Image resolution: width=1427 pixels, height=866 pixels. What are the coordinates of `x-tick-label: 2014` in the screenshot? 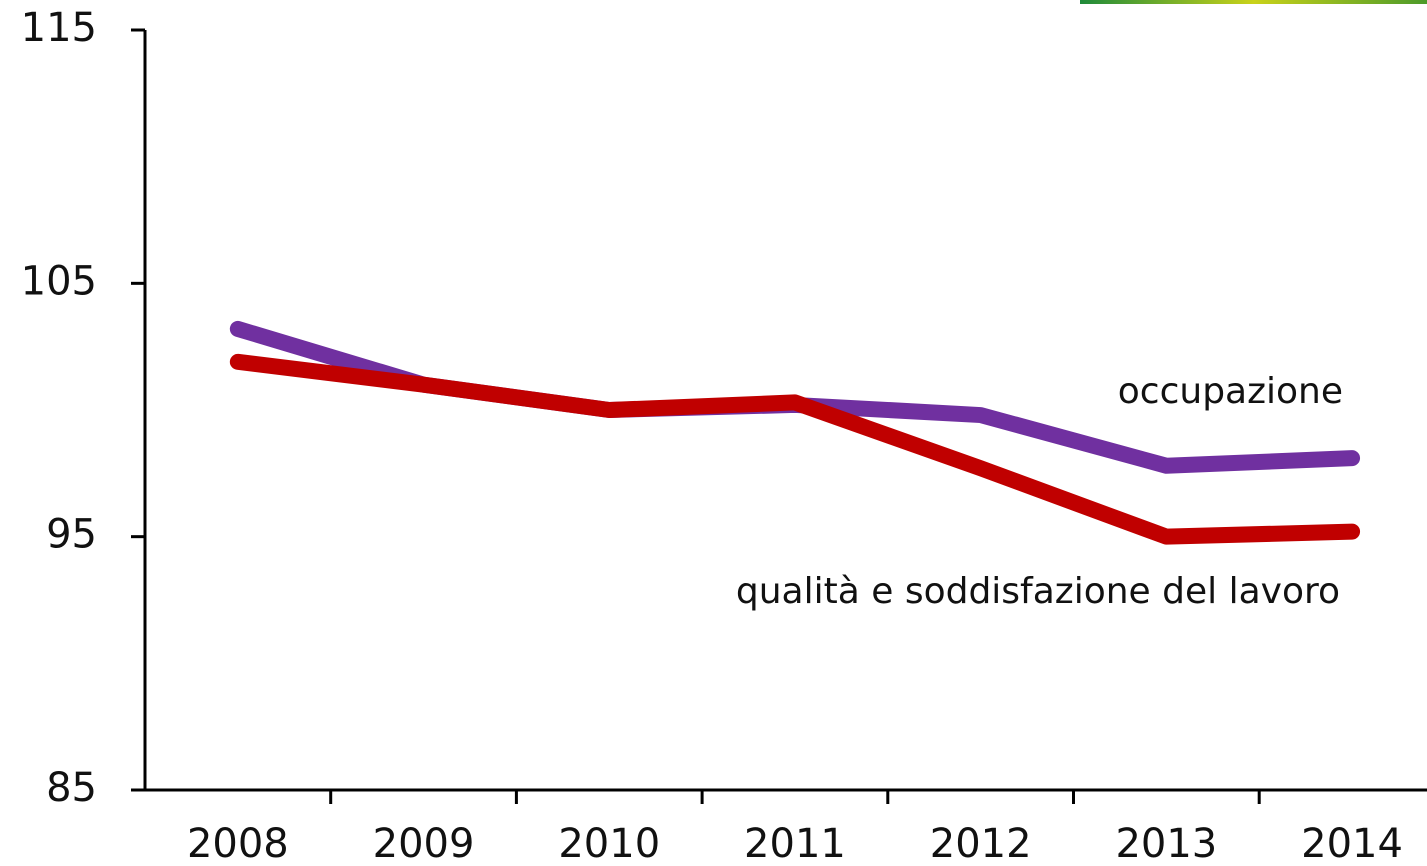 It's located at (1352, 843).